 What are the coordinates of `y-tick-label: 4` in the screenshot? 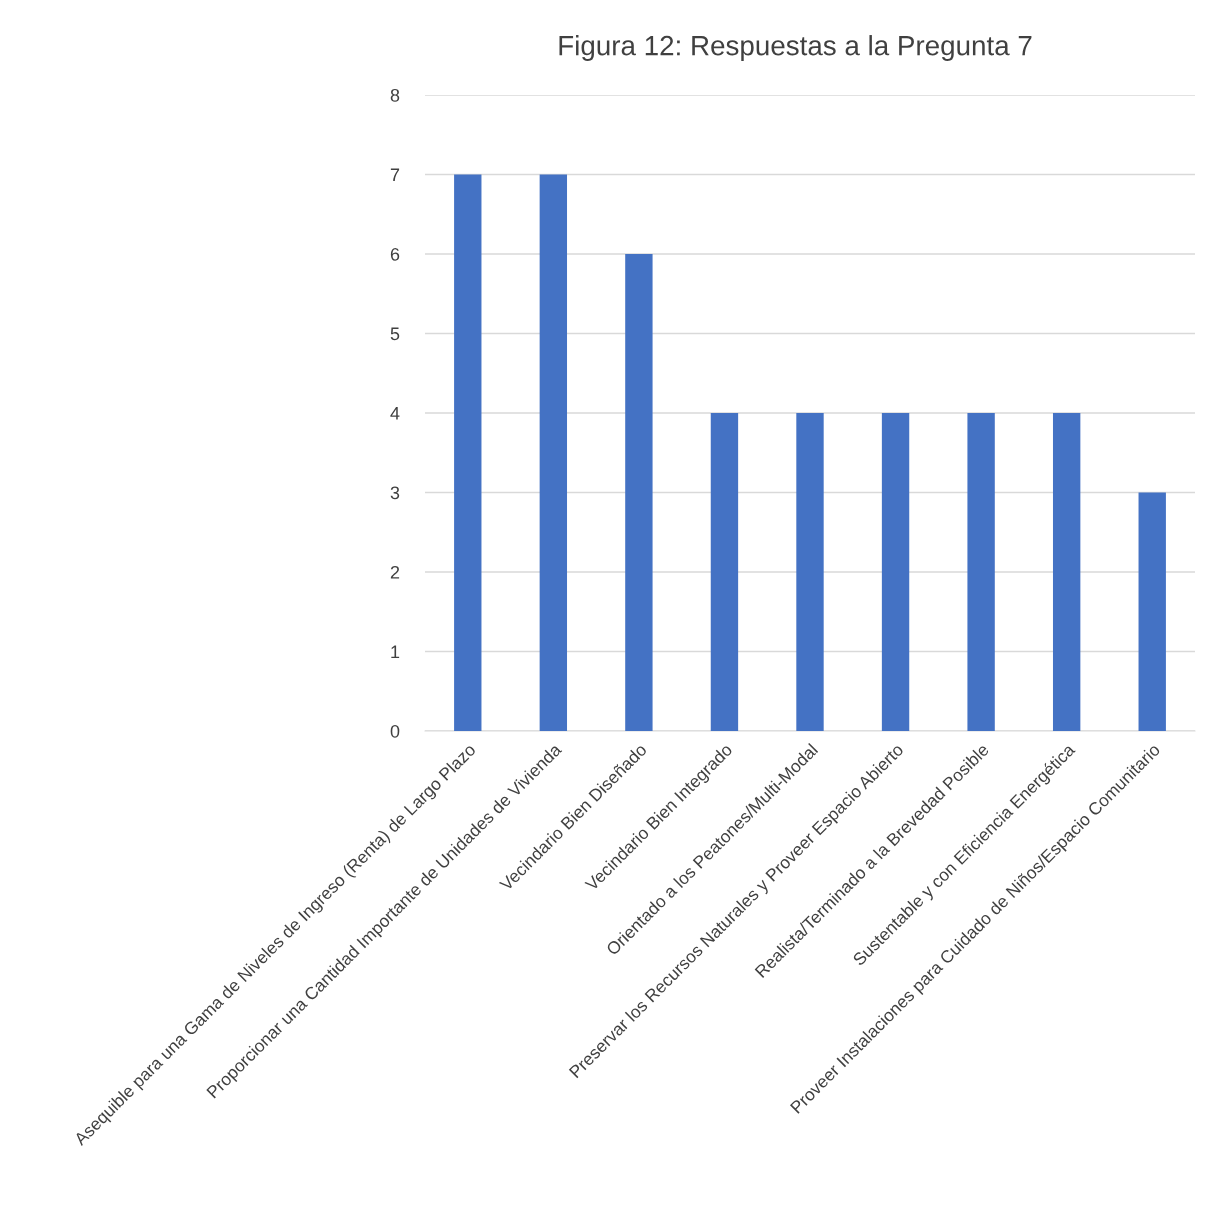 It's located at (395, 413).